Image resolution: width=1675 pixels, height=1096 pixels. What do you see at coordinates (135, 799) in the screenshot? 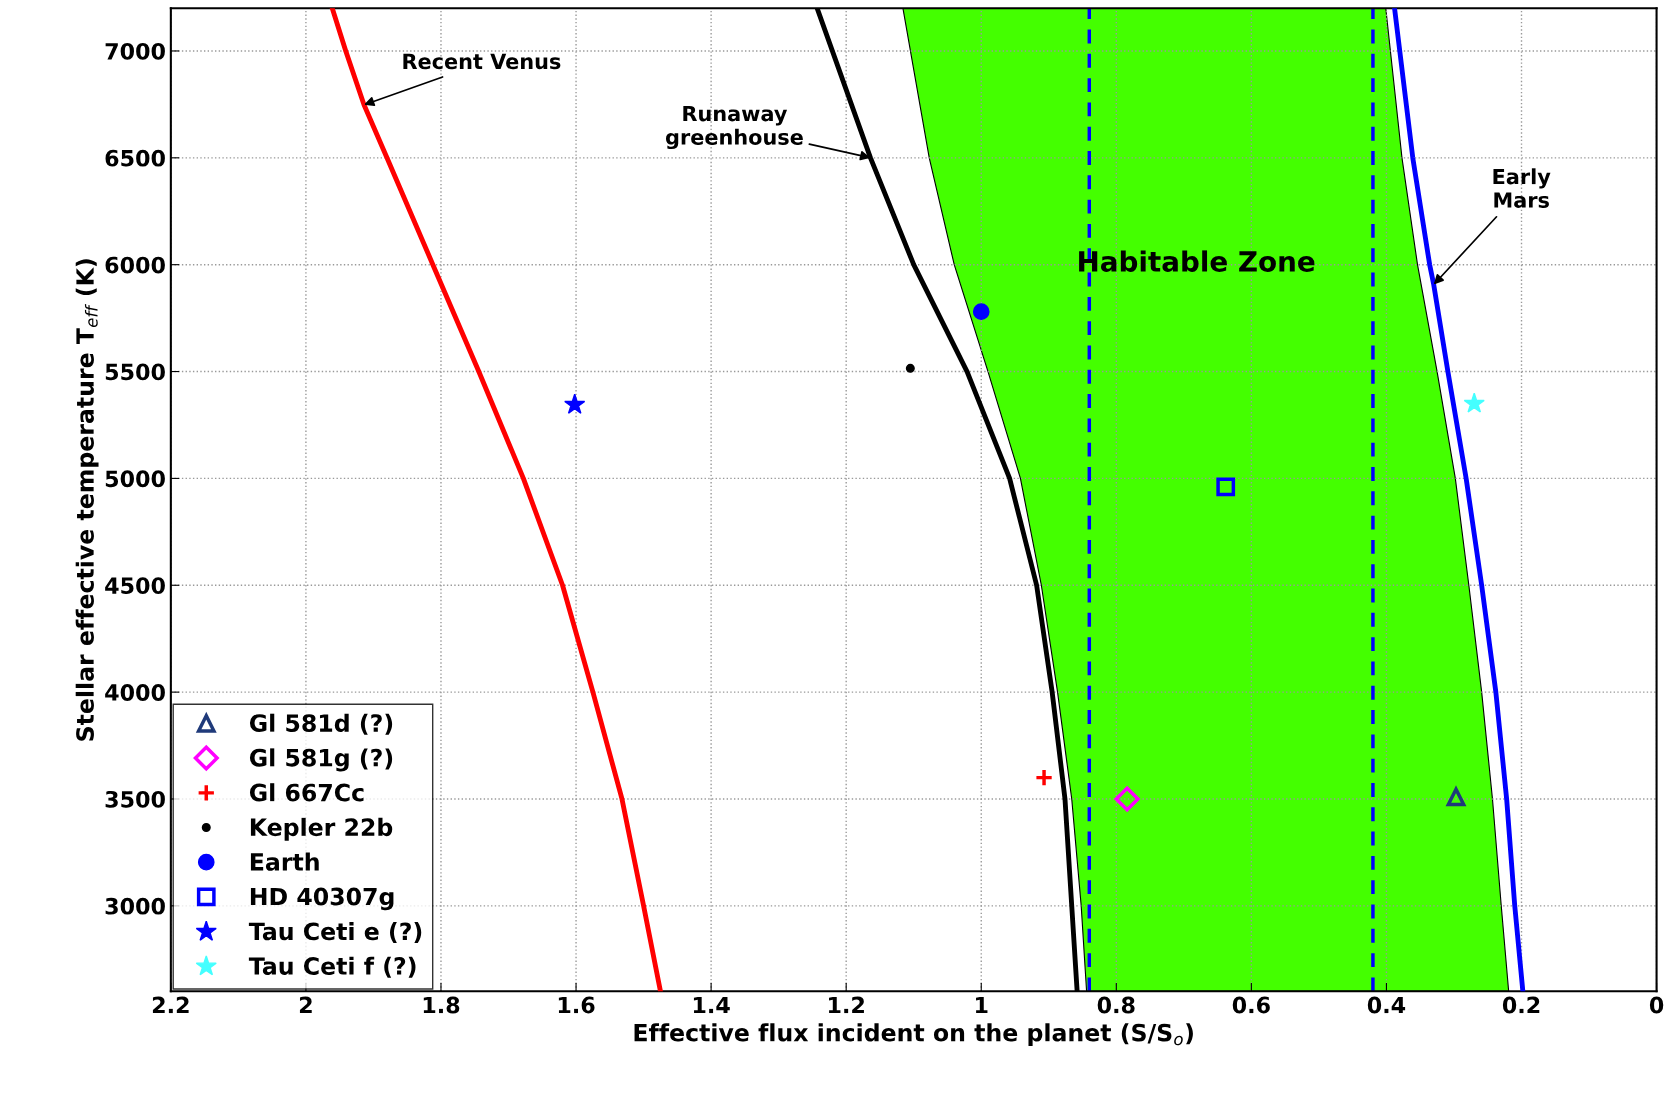
I see `y-tick-label: 3500` at bounding box center [135, 799].